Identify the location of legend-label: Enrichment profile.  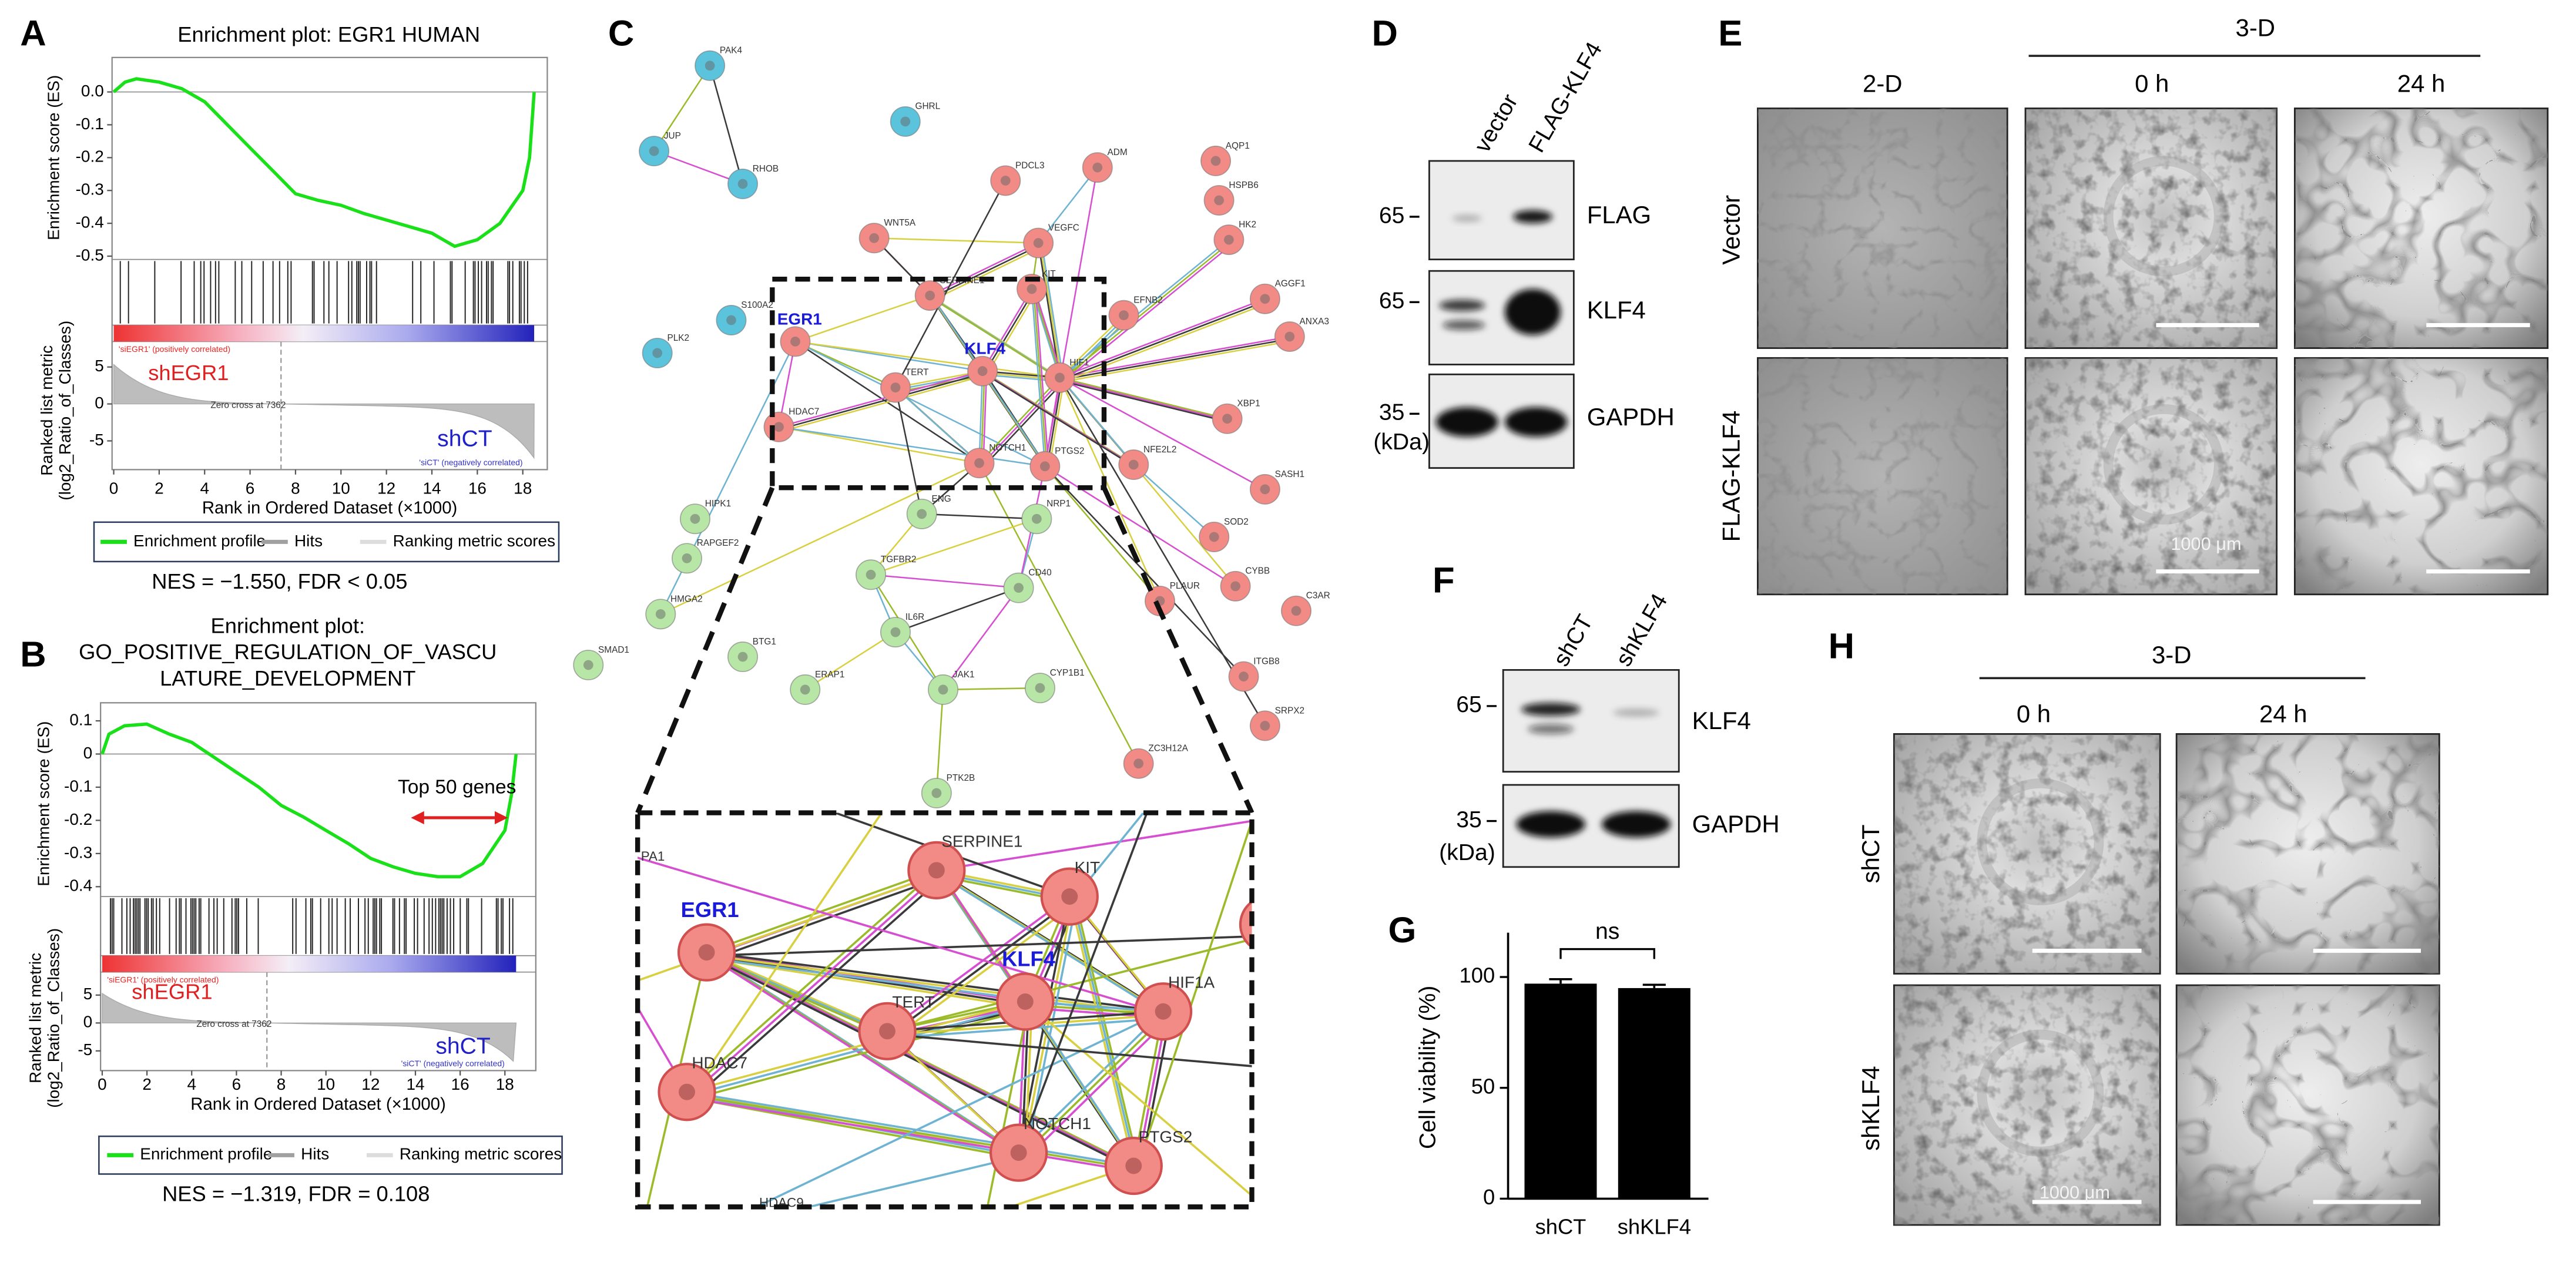
(206, 1154).